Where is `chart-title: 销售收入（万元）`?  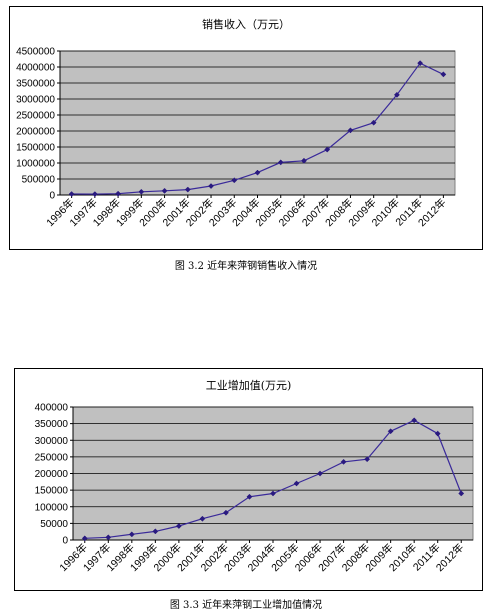 chart-title: 销售收入（万元） is located at coordinates (246, 24).